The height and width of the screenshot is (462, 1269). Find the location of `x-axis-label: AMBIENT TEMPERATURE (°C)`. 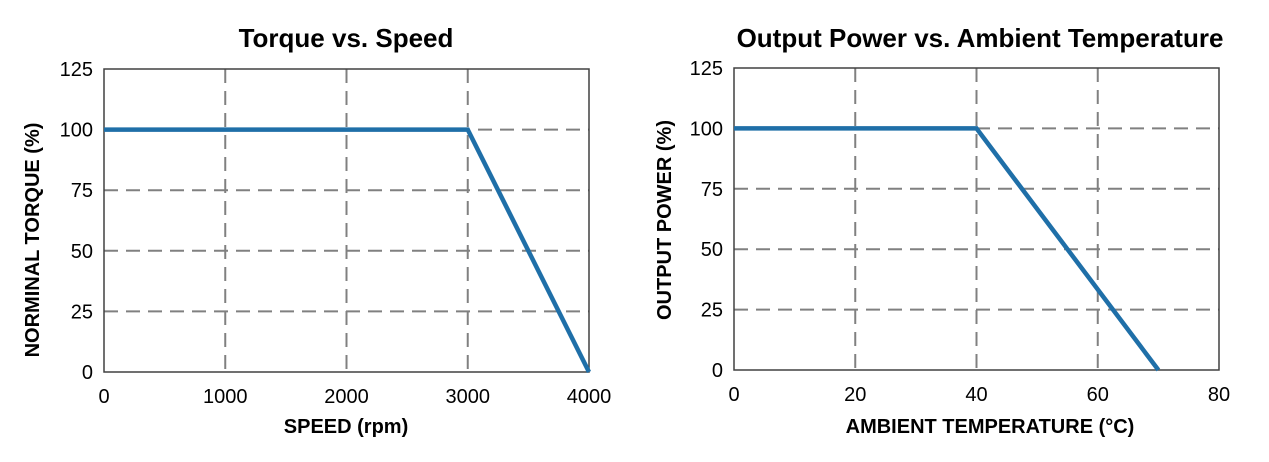

x-axis-label: AMBIENT TEMPERATURE (°C) is located at coordinates (990, 427).